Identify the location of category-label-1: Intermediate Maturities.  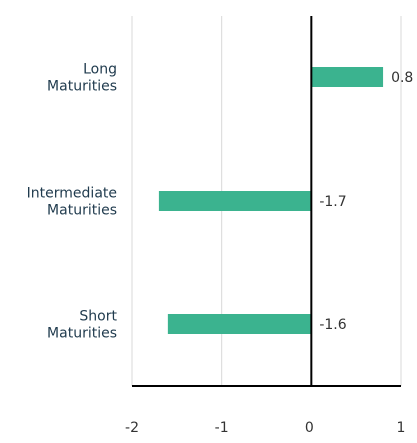
(72, 202).